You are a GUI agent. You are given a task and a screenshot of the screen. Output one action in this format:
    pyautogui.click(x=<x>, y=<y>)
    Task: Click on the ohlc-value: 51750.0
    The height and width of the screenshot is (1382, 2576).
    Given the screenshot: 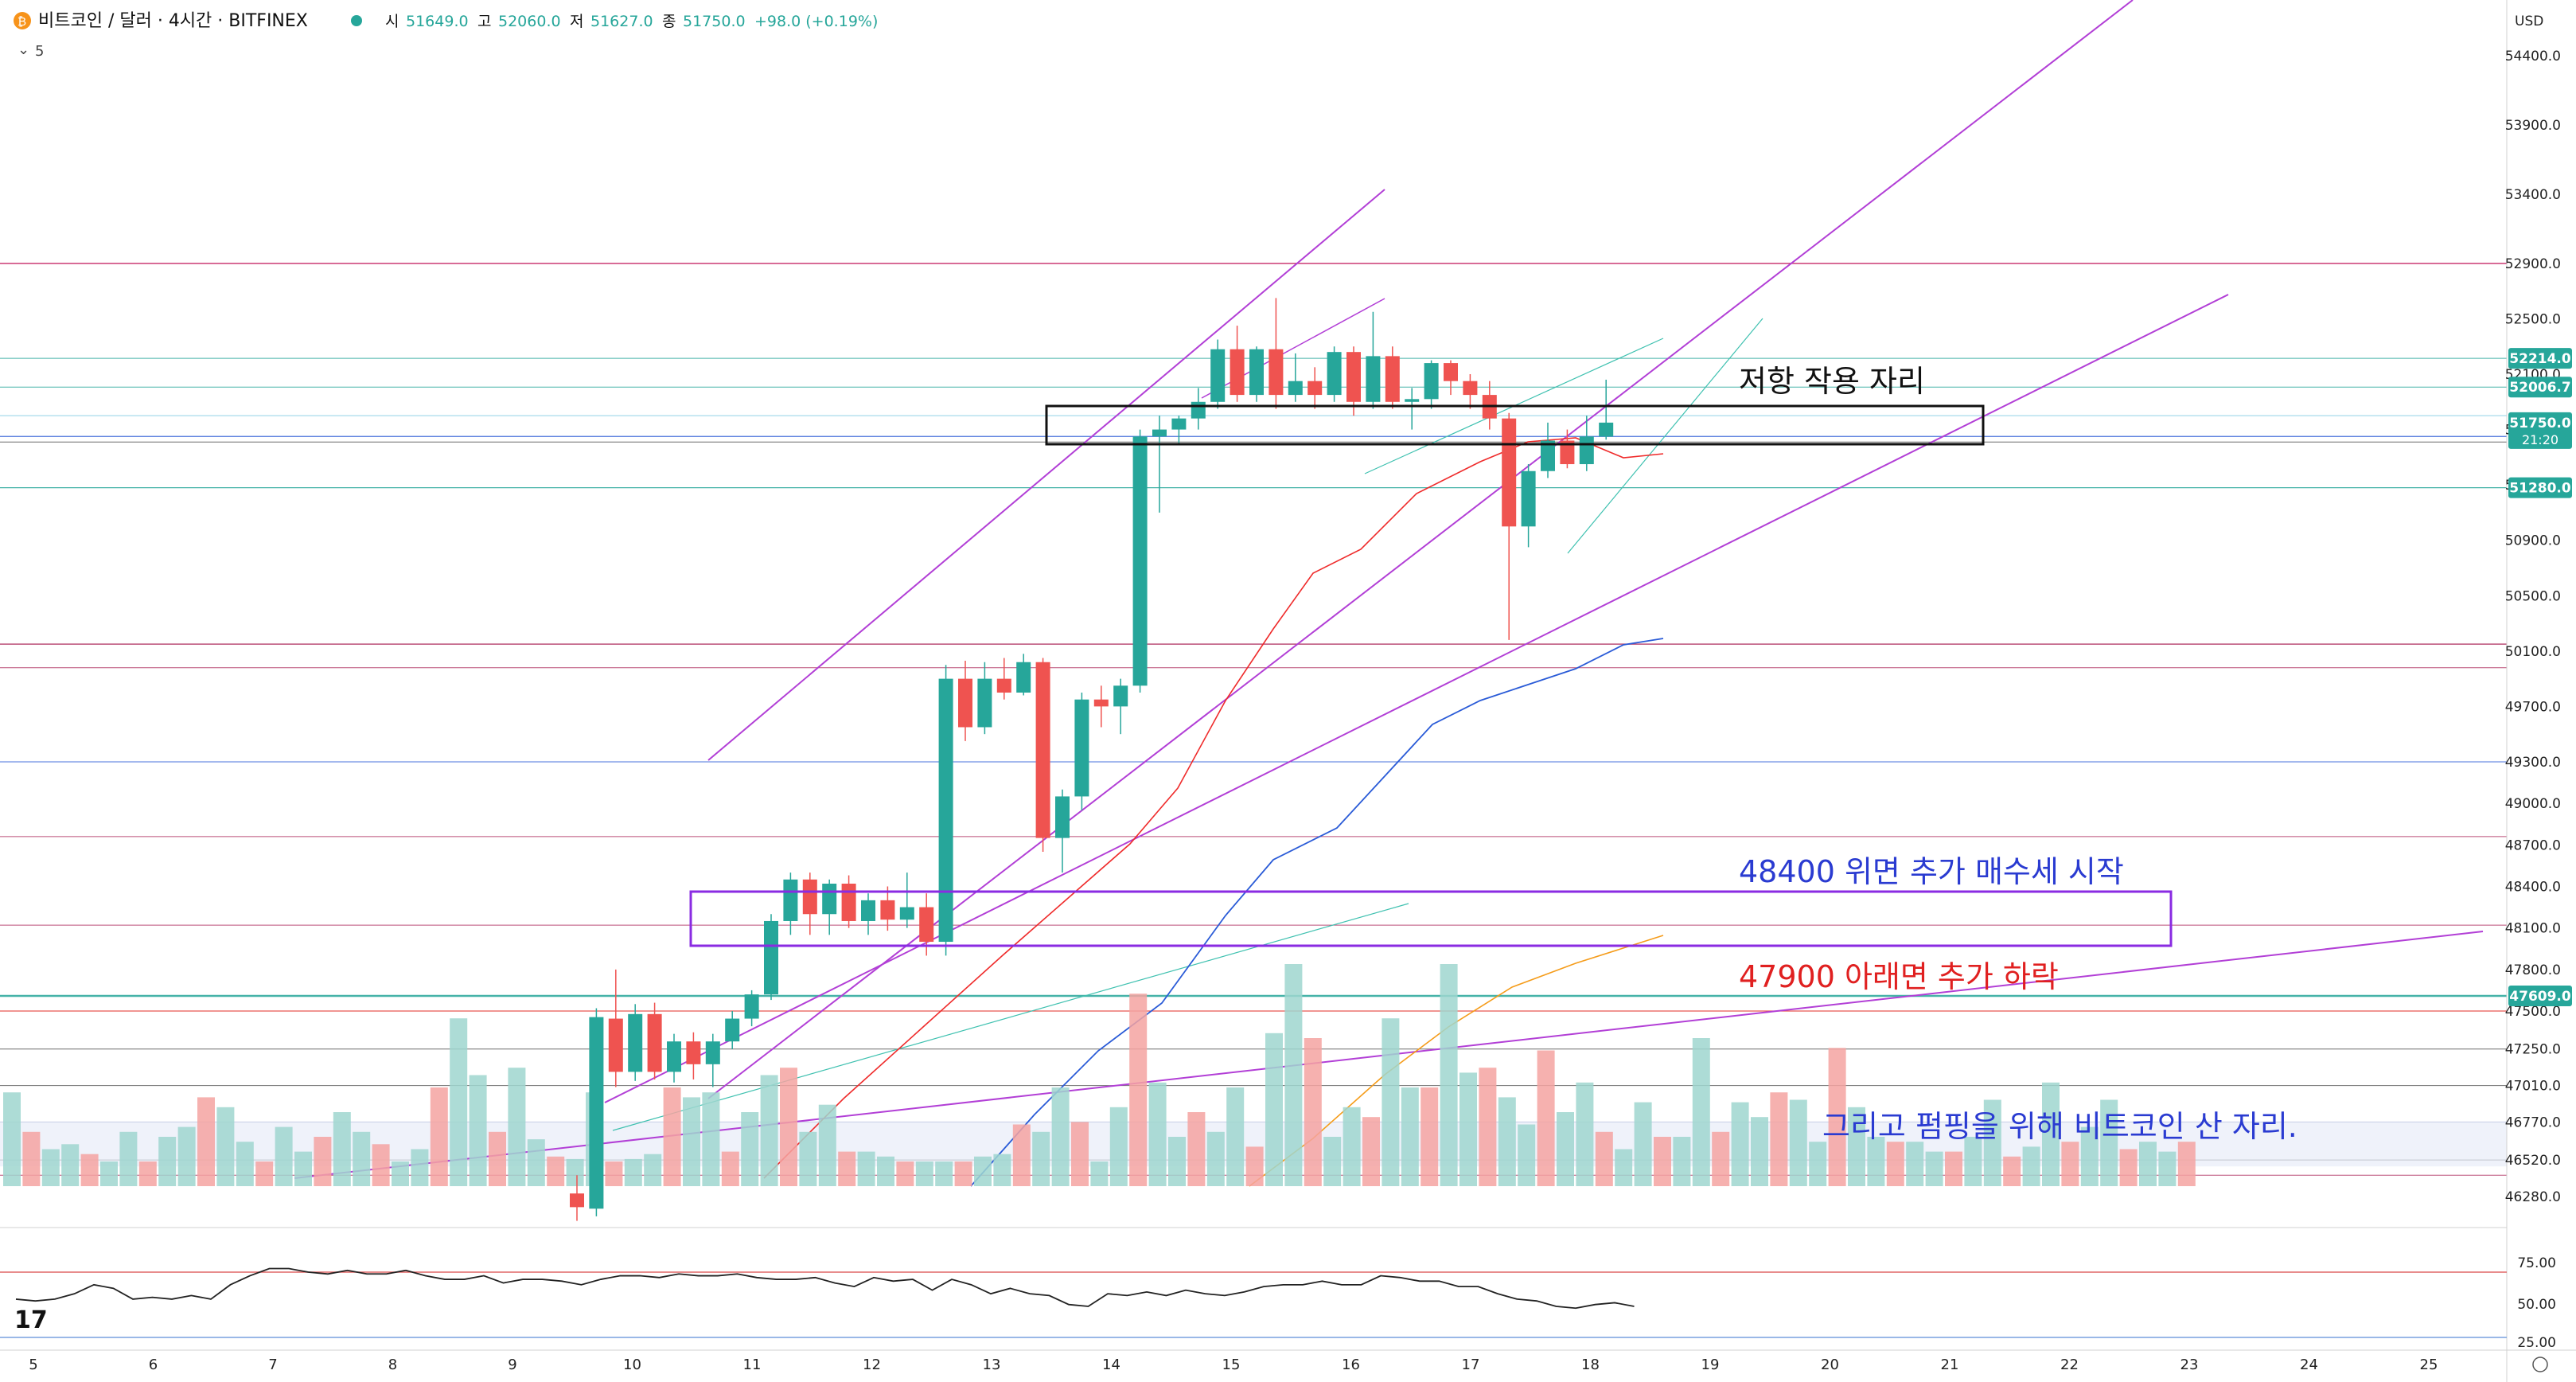 What is the action you would take?
    pyautogui.click(x=714, y=22)
    